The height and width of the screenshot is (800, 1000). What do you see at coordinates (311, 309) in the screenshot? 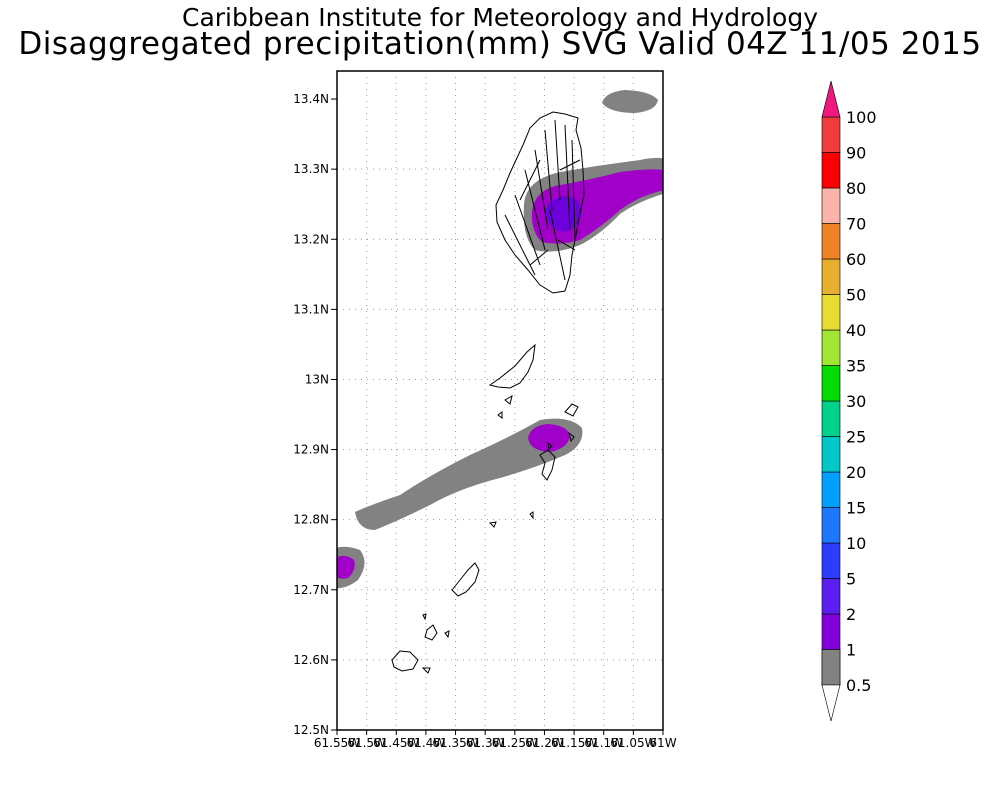
I see `lat-tick-label: 13.1N` at bounding box center [311, 309].